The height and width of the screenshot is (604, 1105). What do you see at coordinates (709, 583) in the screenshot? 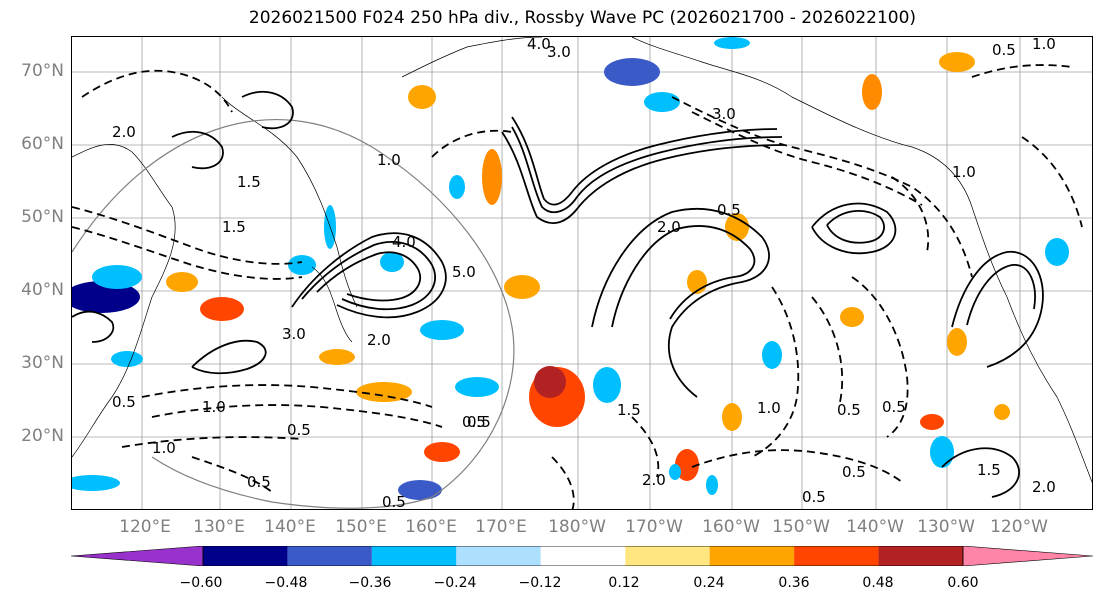
I see `colorbar-tick-label: 0.24` at bounding box center [709, 583].